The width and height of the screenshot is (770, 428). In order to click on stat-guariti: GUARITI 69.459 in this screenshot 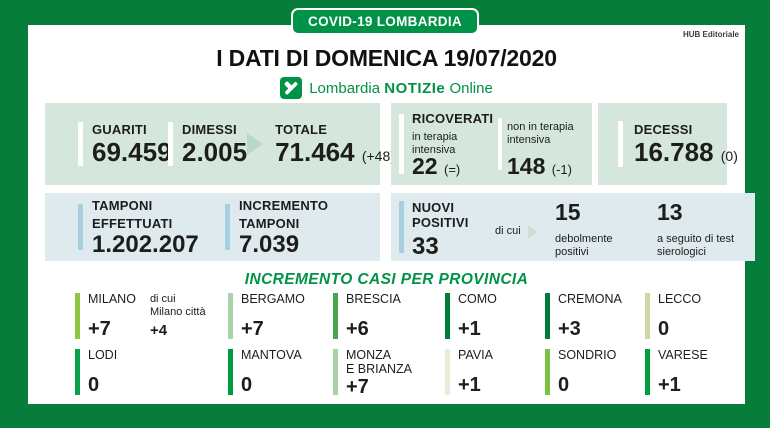, I will do `click(125, 143)`.